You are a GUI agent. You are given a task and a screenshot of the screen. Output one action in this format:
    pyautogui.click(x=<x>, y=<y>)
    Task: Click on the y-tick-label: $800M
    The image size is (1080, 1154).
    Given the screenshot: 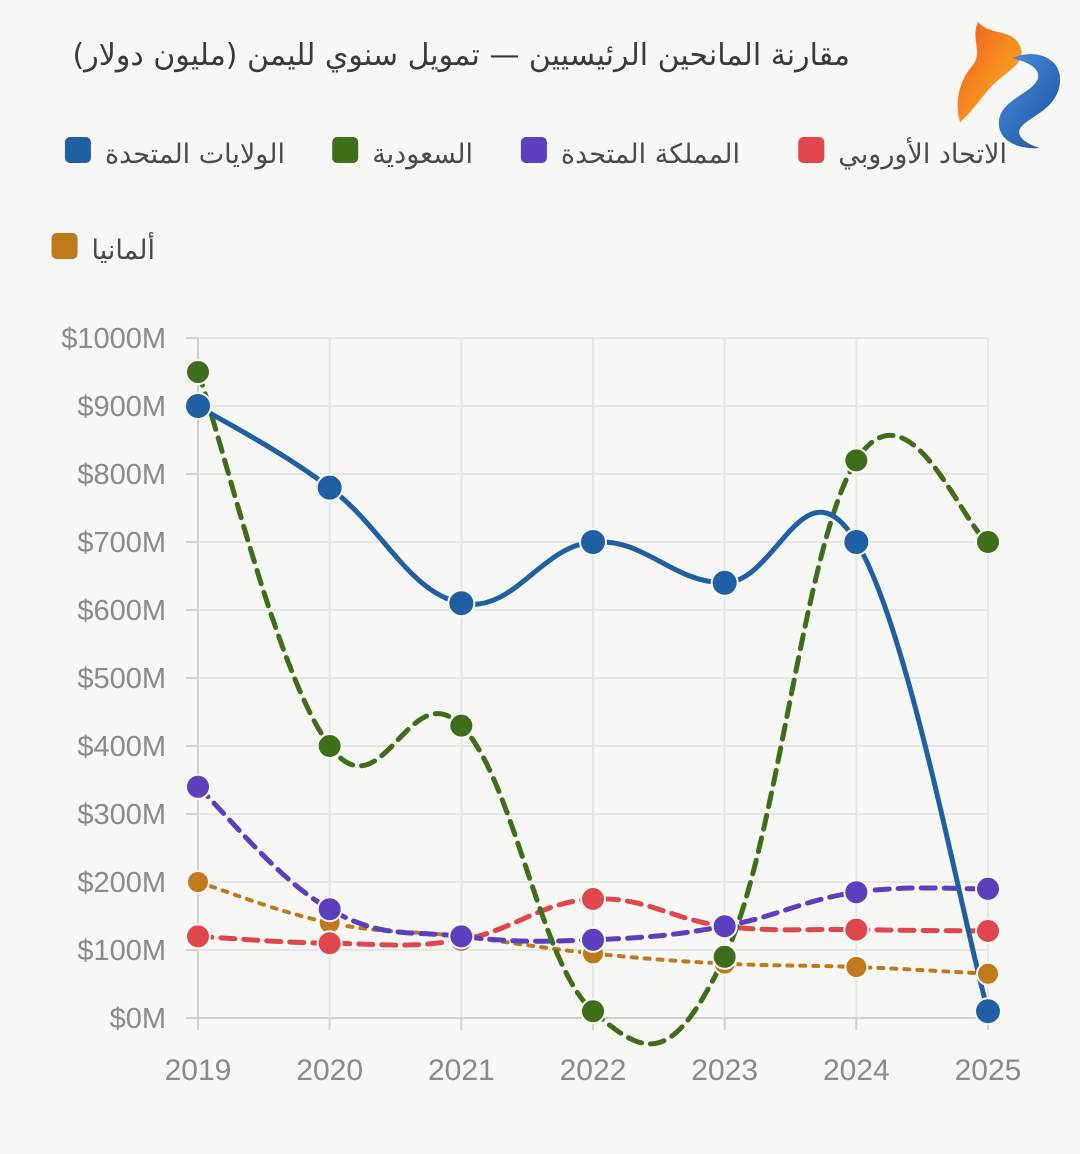 What is the action you would take?
    pyautogui.click(x=121, y=475)
    